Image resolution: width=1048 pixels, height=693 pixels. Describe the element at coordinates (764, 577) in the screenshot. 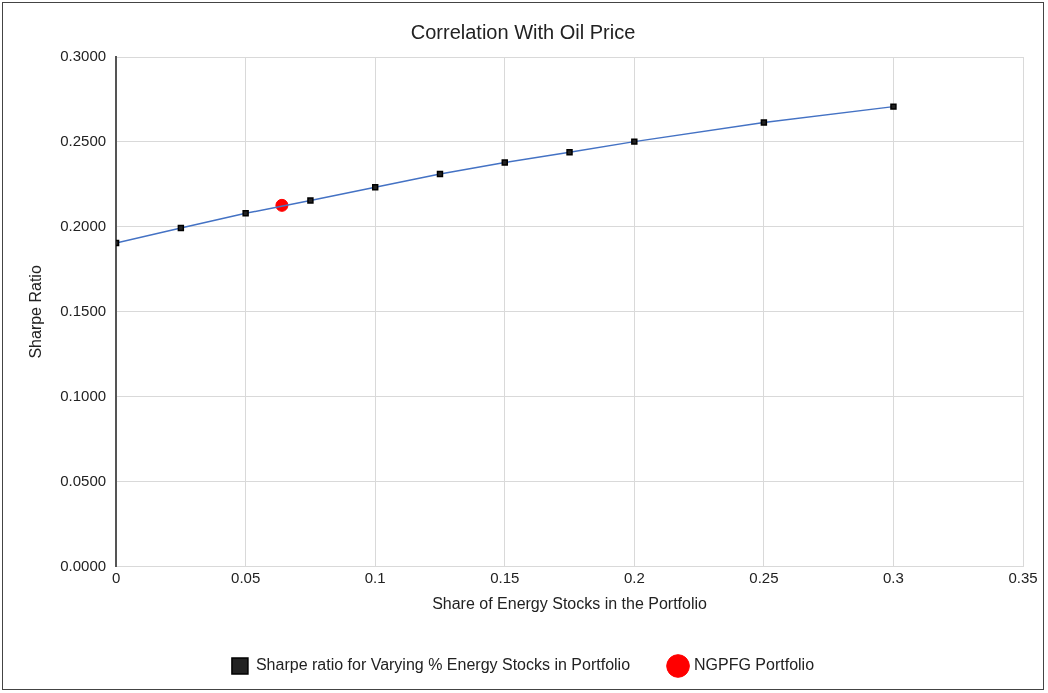

I see `x-tick-label: 0.25` at that location.